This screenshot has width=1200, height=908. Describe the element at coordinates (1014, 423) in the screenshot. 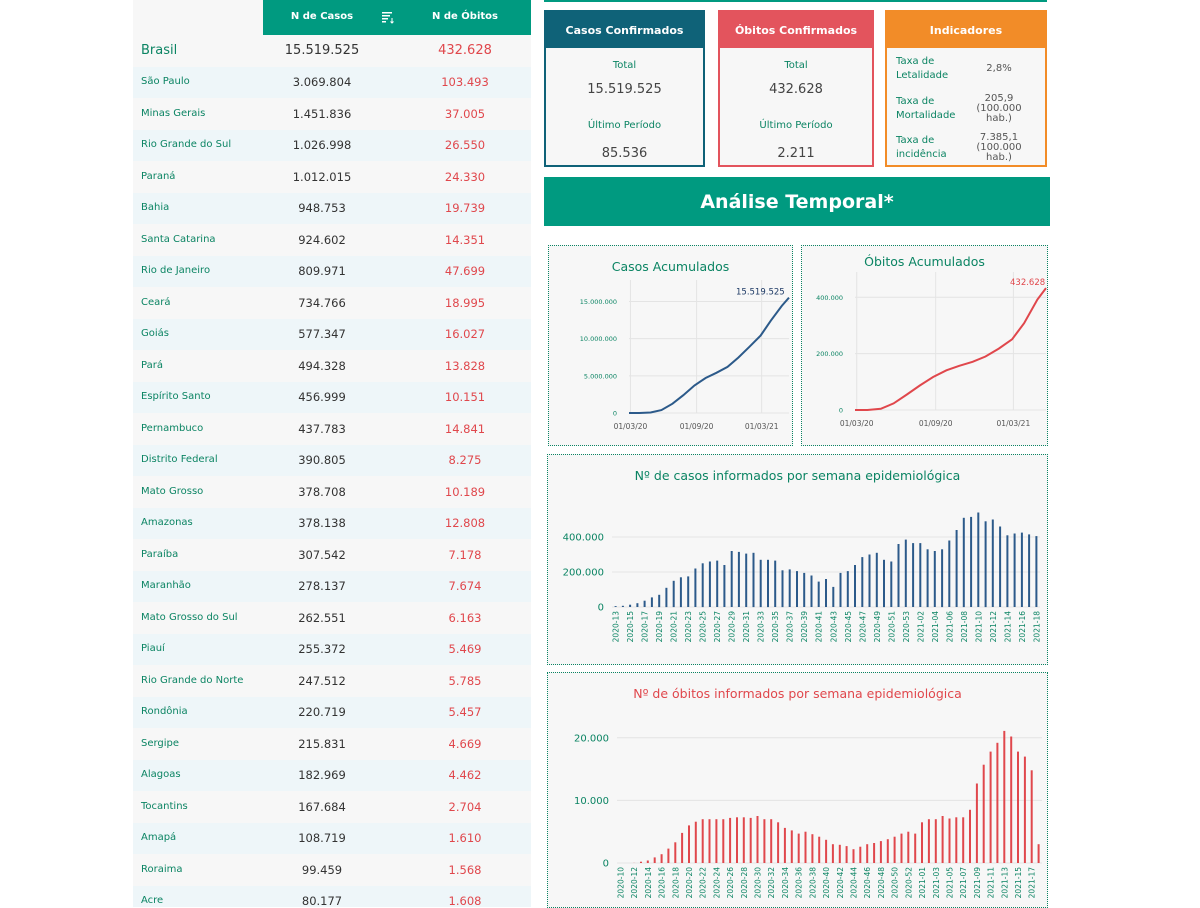

I see `x-tick-label: 01/03/21` at that location.